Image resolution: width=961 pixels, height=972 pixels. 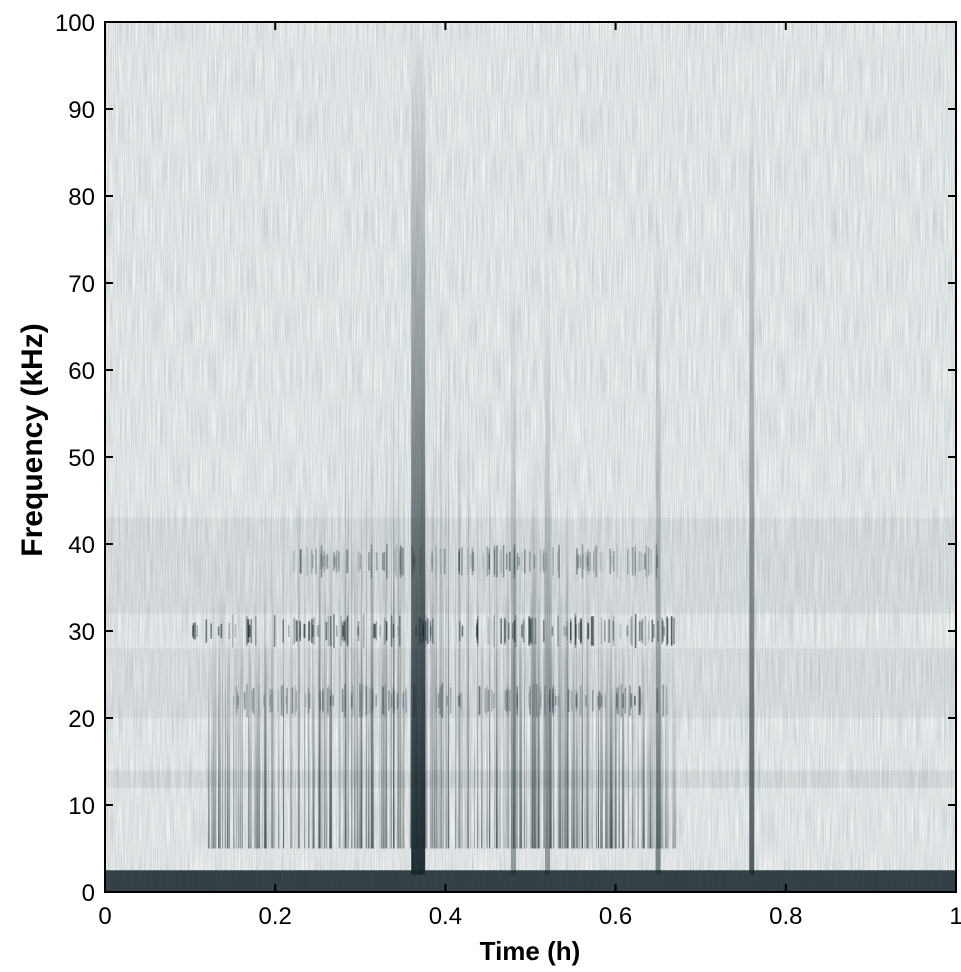 I want to click on x-tick-label: 0.2, so click(x=275, y=916).